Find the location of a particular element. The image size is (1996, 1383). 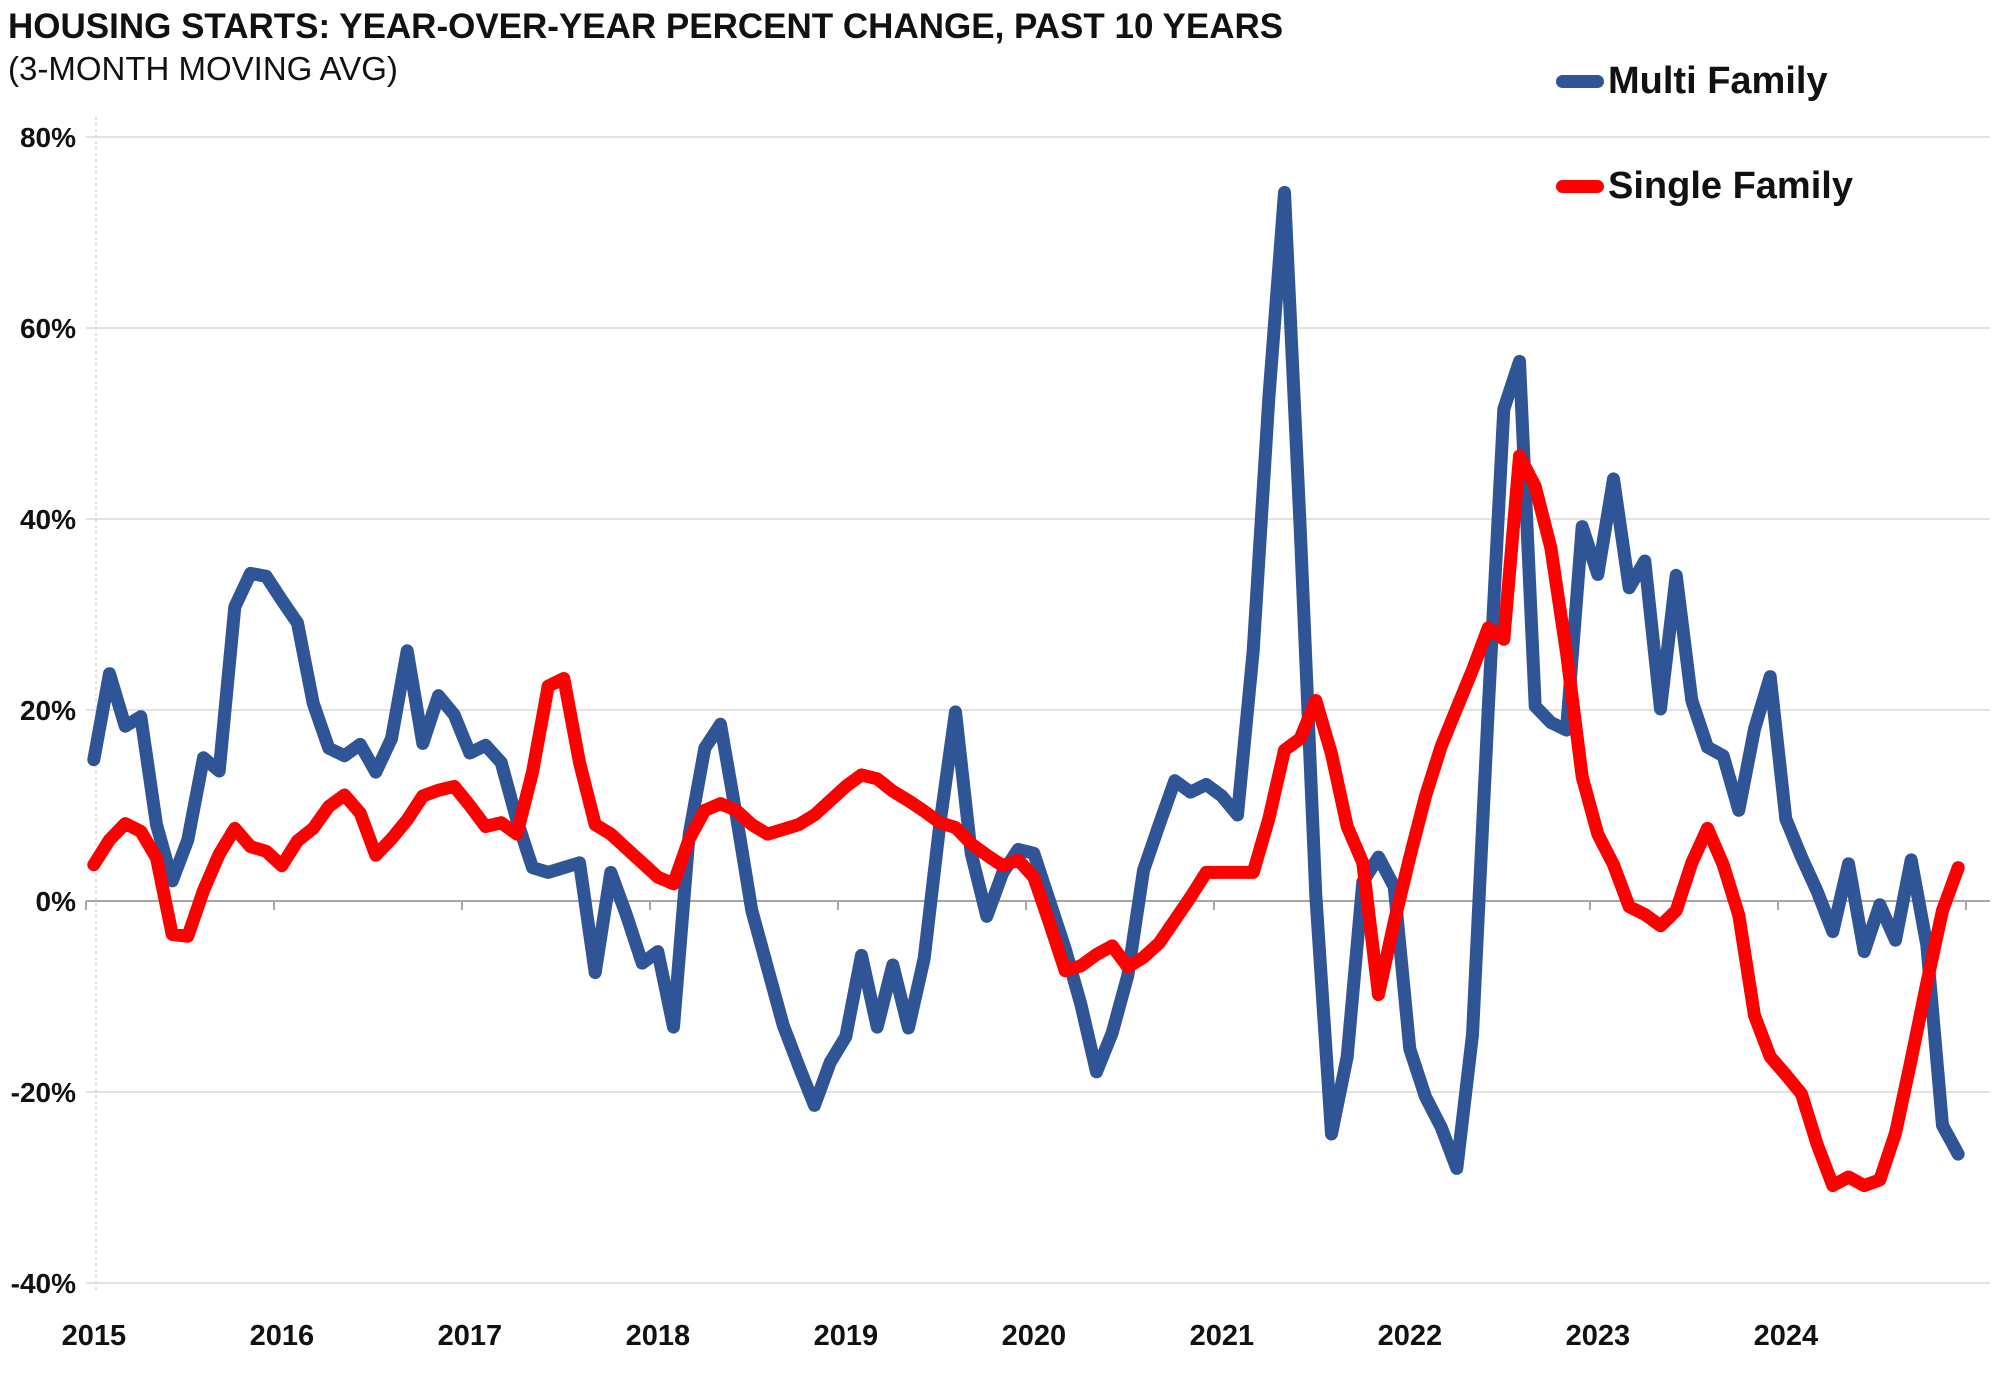

single-family-label: Single Family is located at coordinates (1730, 186).